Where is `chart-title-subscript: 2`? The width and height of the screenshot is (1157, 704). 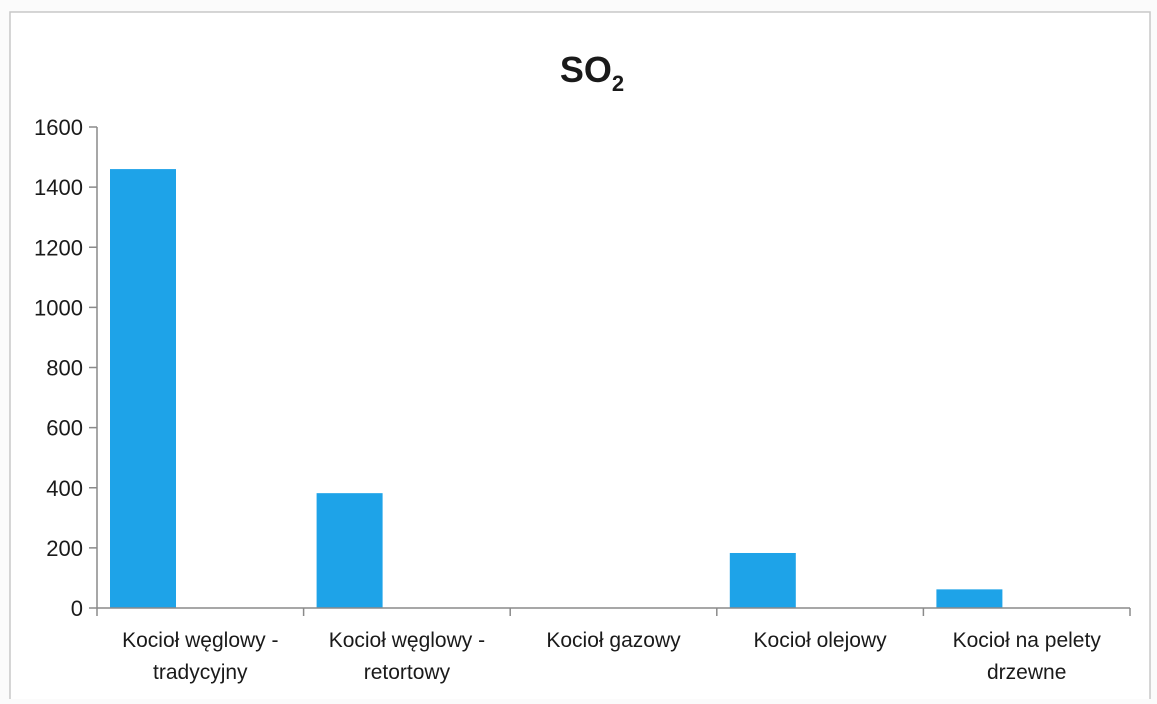 chart-title-subscript: 2 is located at coordinates (618, 83).